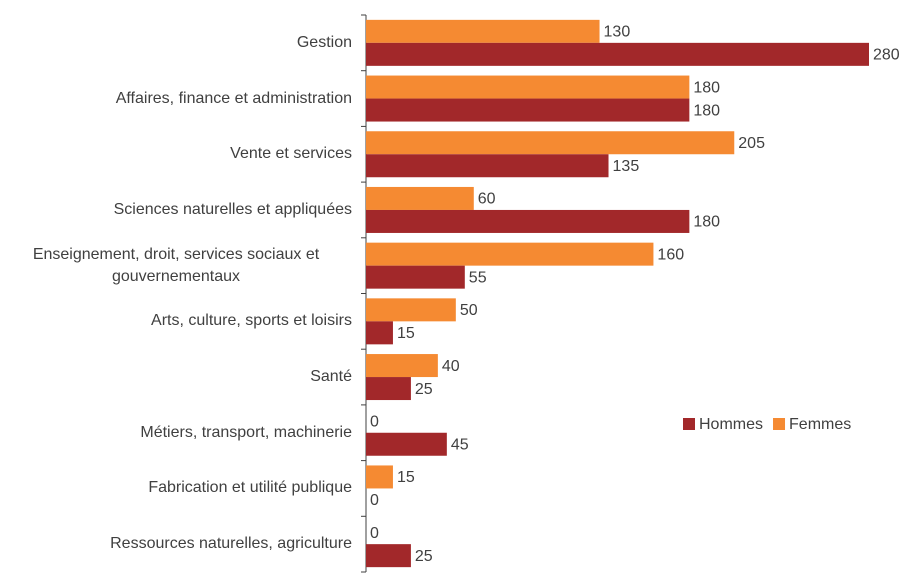  What do you see at coordinates (176, 154) in the screenshot?
I see `category-label: Vente et services` at bounding box center [176, 154].